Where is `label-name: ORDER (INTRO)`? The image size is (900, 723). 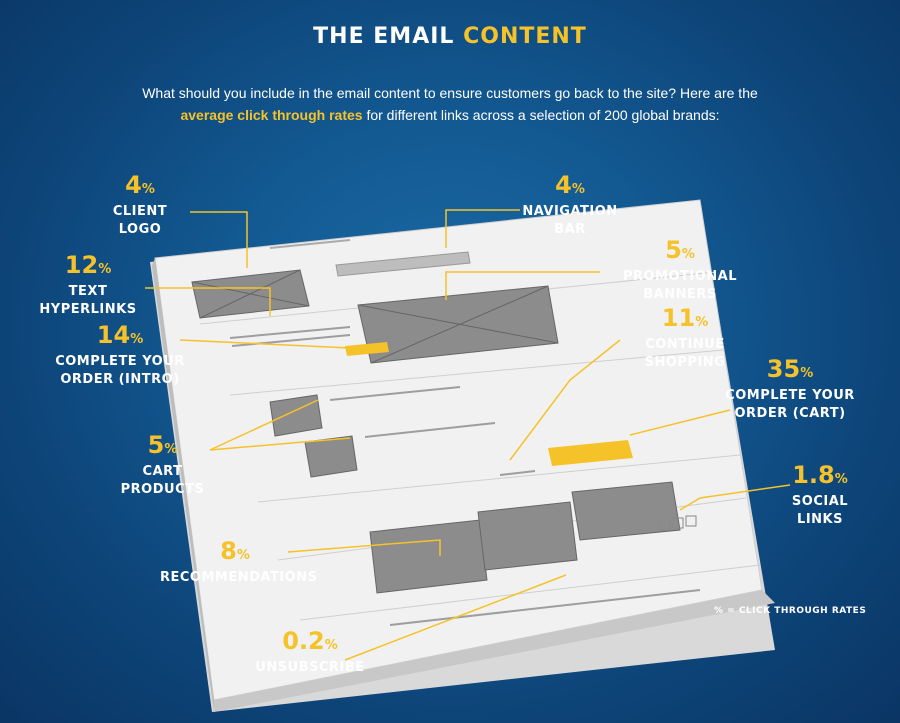
label-name: ORDER (INTRO) is located at coordinates (120, 379).